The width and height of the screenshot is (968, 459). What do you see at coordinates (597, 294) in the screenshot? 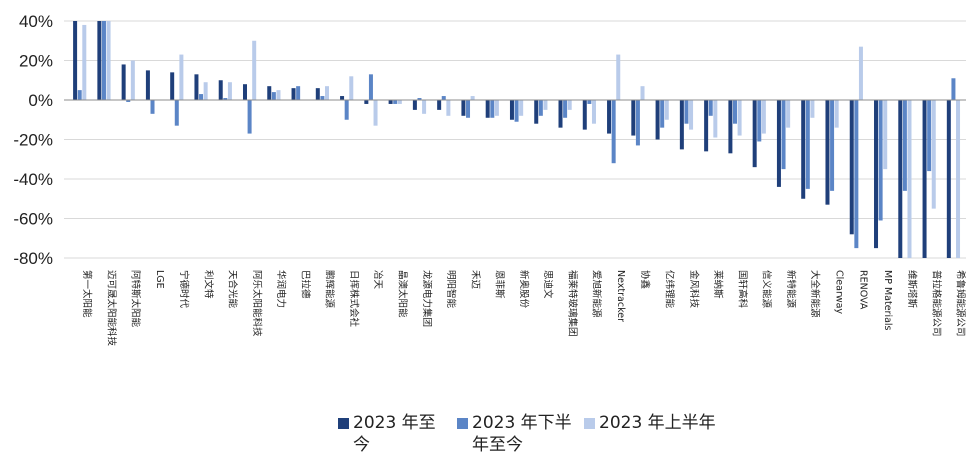
I see `x-tick-label: 爱旭新能源` at bounding box center [597, 294].